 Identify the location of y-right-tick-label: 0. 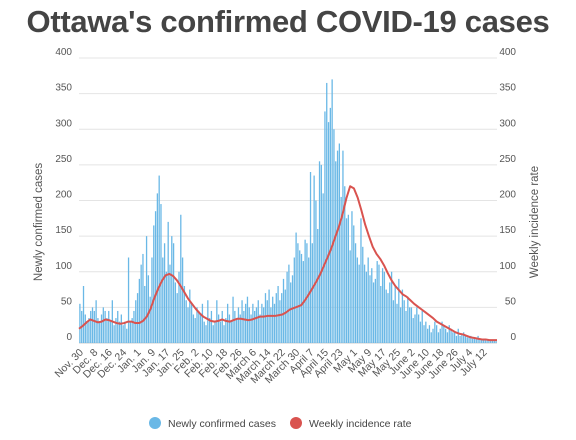
(513, 337).